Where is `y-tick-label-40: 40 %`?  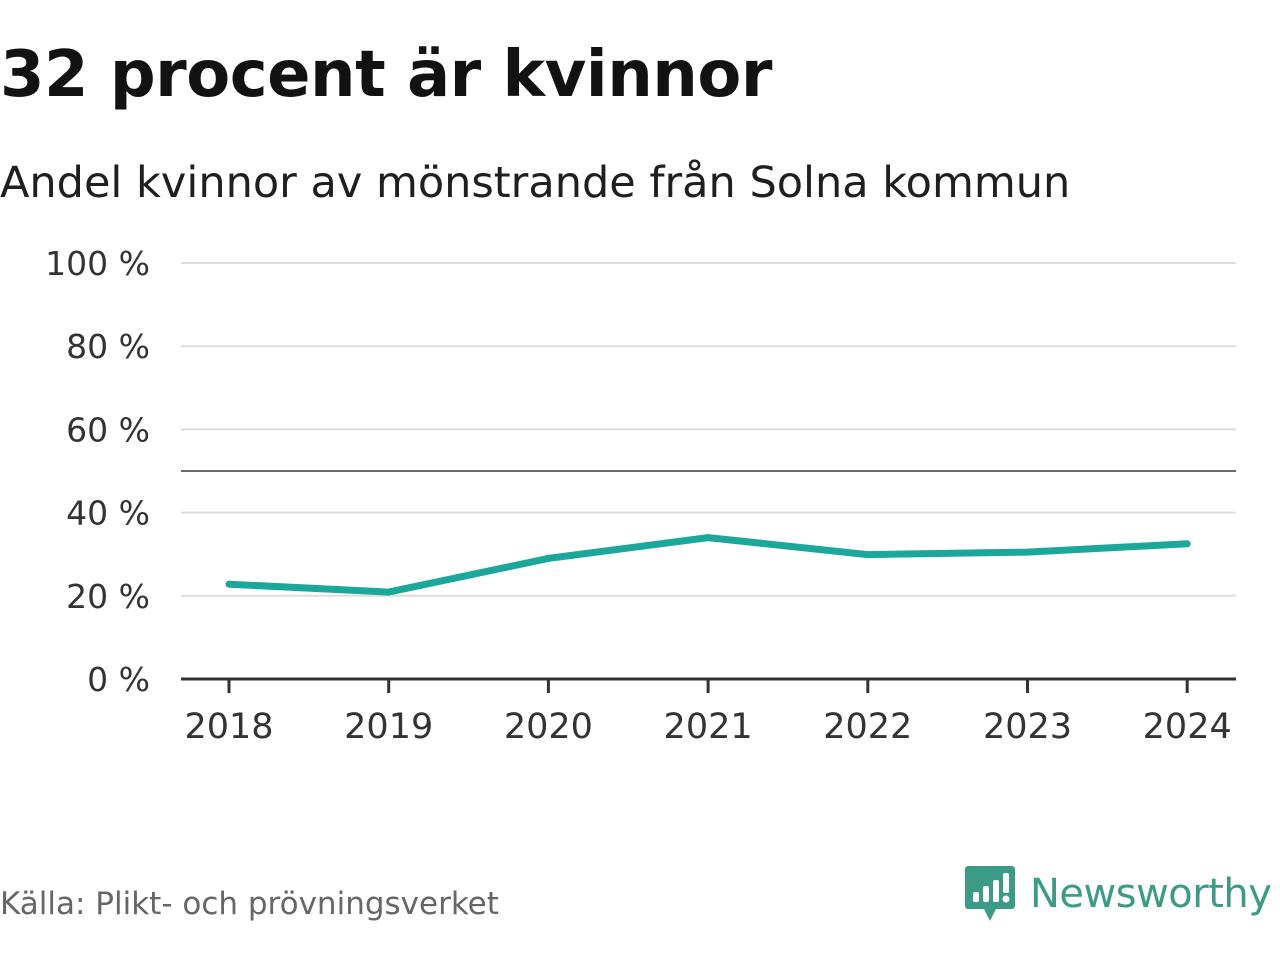 y-tick-label-40: 40 % is located at coordinates (108, 513).